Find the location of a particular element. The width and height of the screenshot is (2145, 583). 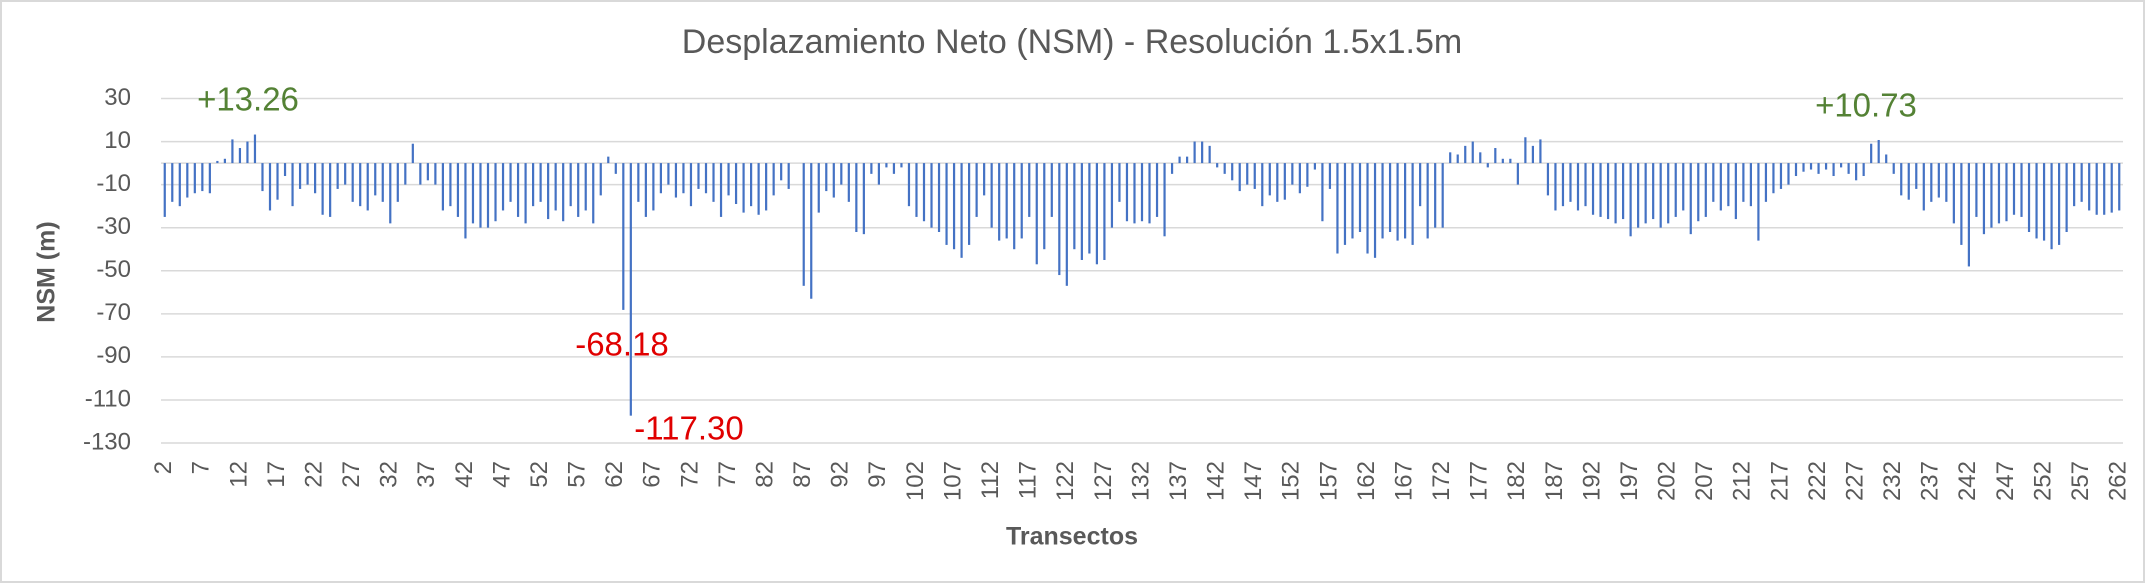

x-tick-label: 187 is located at coordinates (1554, 481).